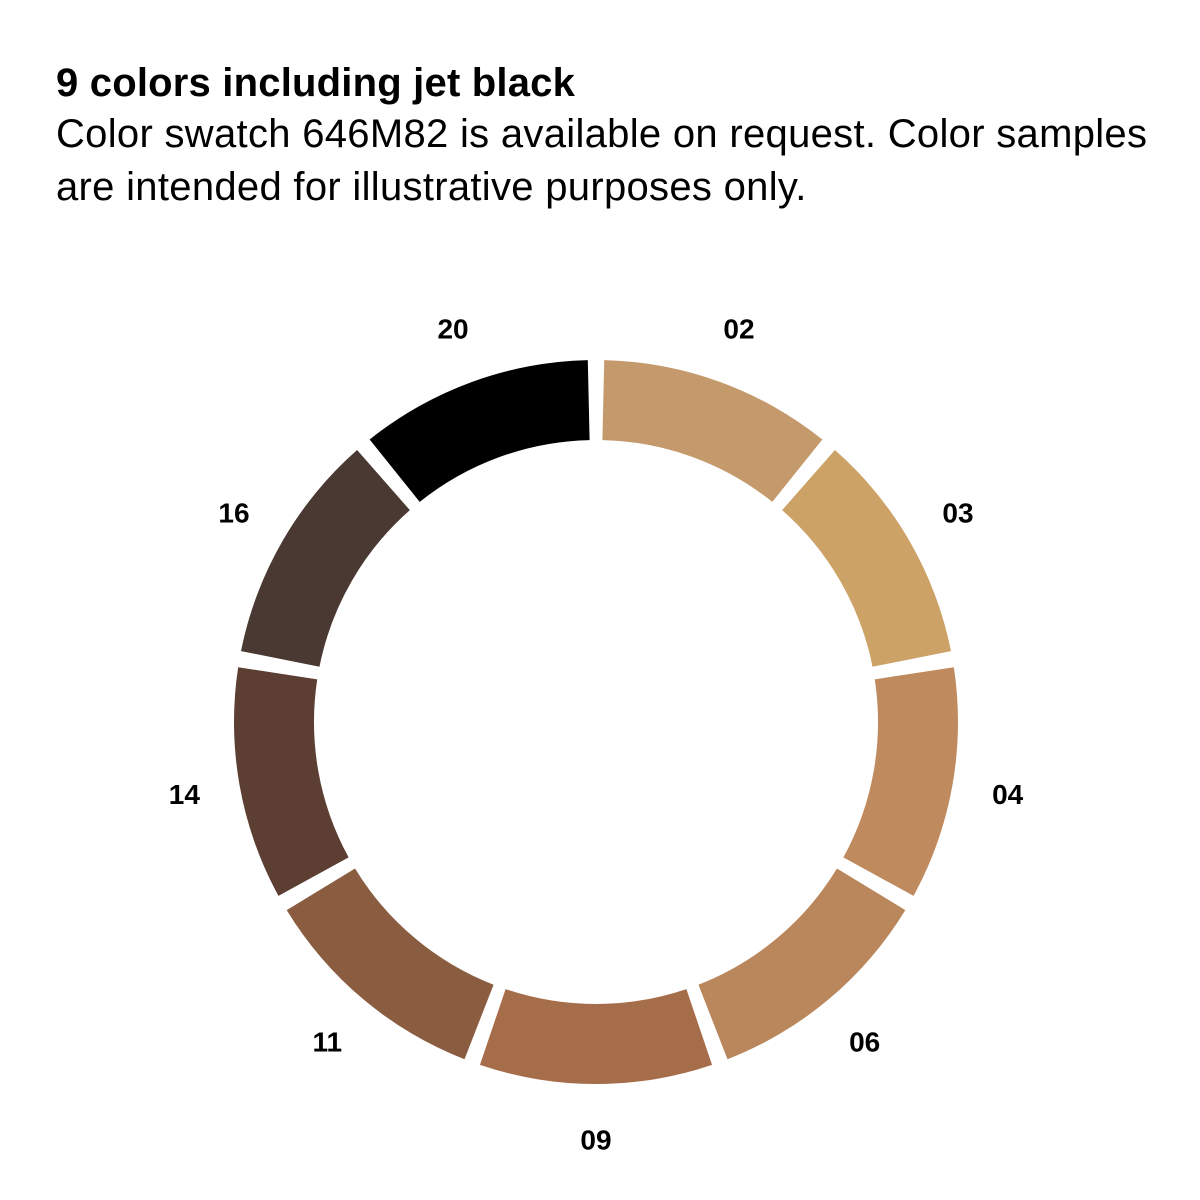 The width and height of the screenshot is (1200, 1200). Describe the element at coordinates (738, 329) in the screenshot. I see `swatch-label-02: 02` at that location.